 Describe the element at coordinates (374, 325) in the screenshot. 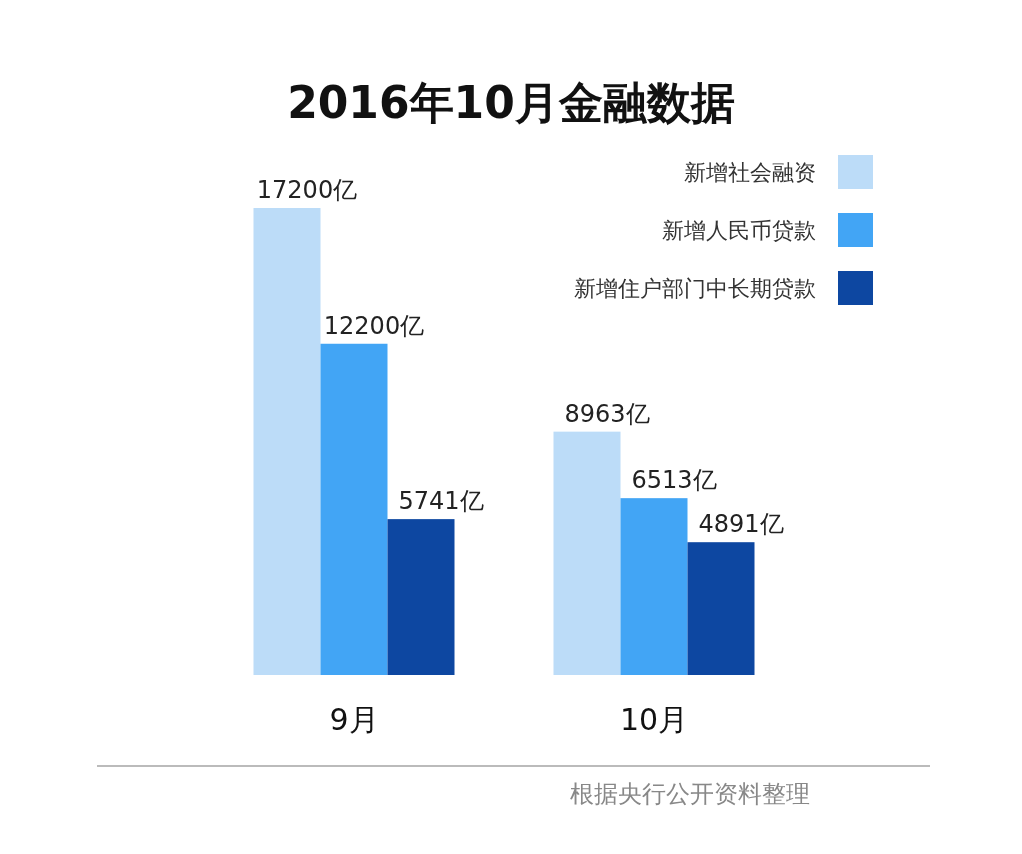

I see `data-label: 12200亿` at that location.